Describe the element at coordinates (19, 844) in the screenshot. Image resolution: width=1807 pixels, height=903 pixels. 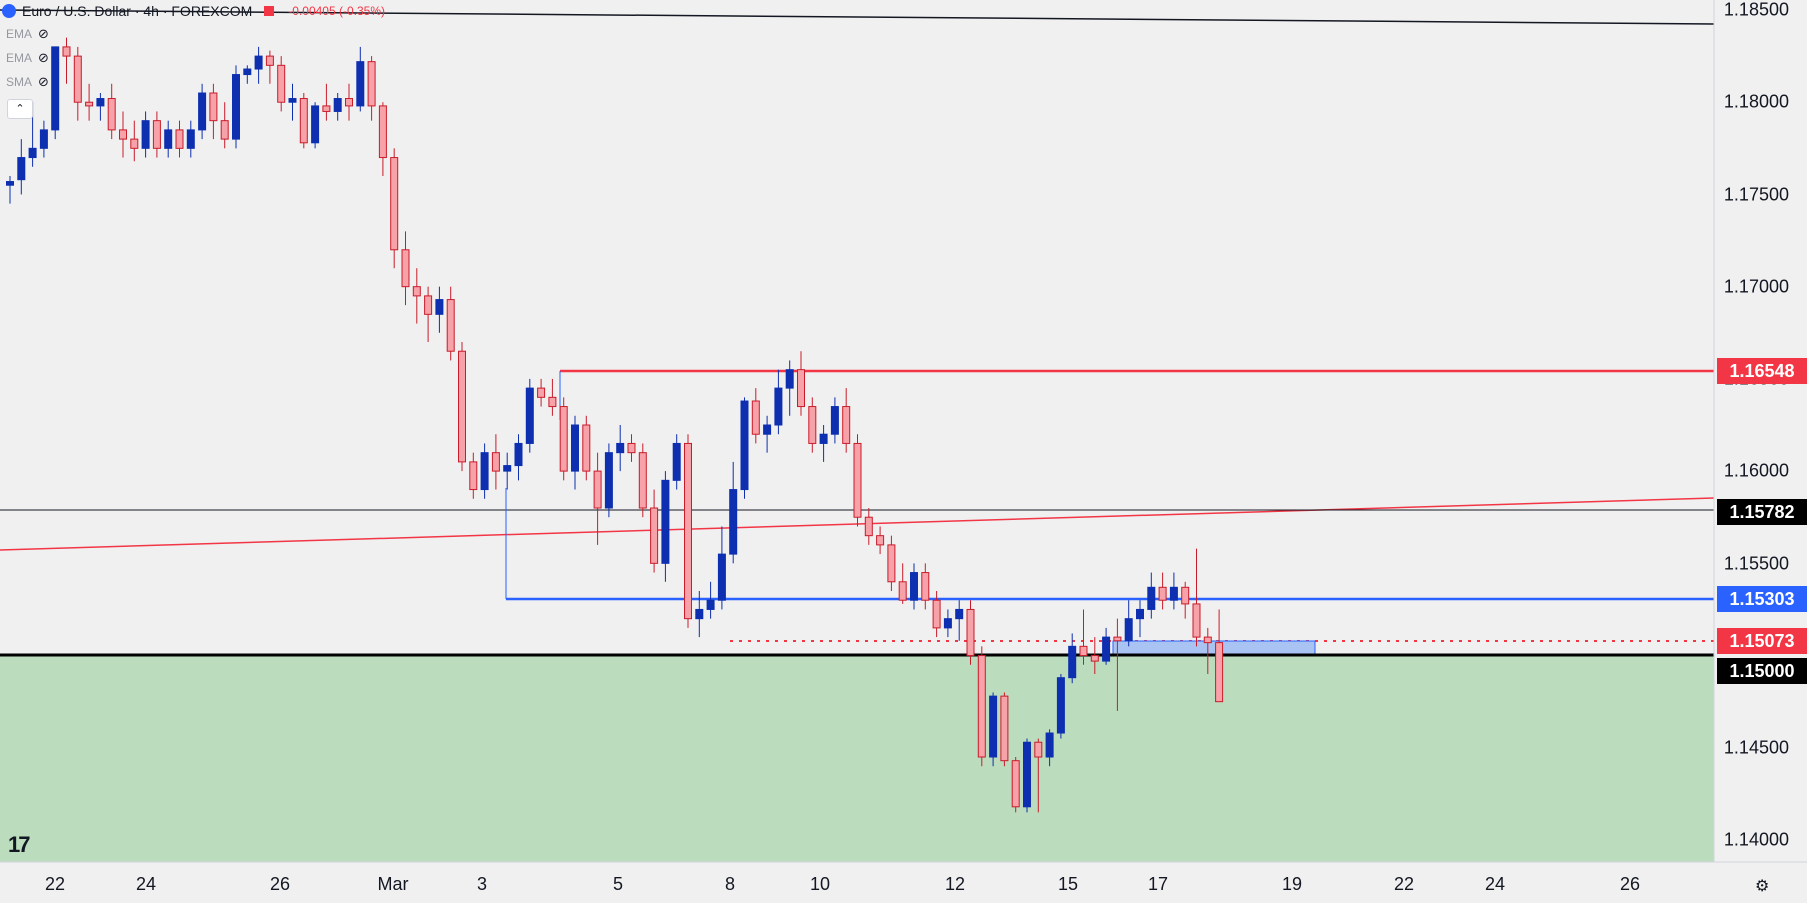
I see `tradingview-logo: 17` at that location.